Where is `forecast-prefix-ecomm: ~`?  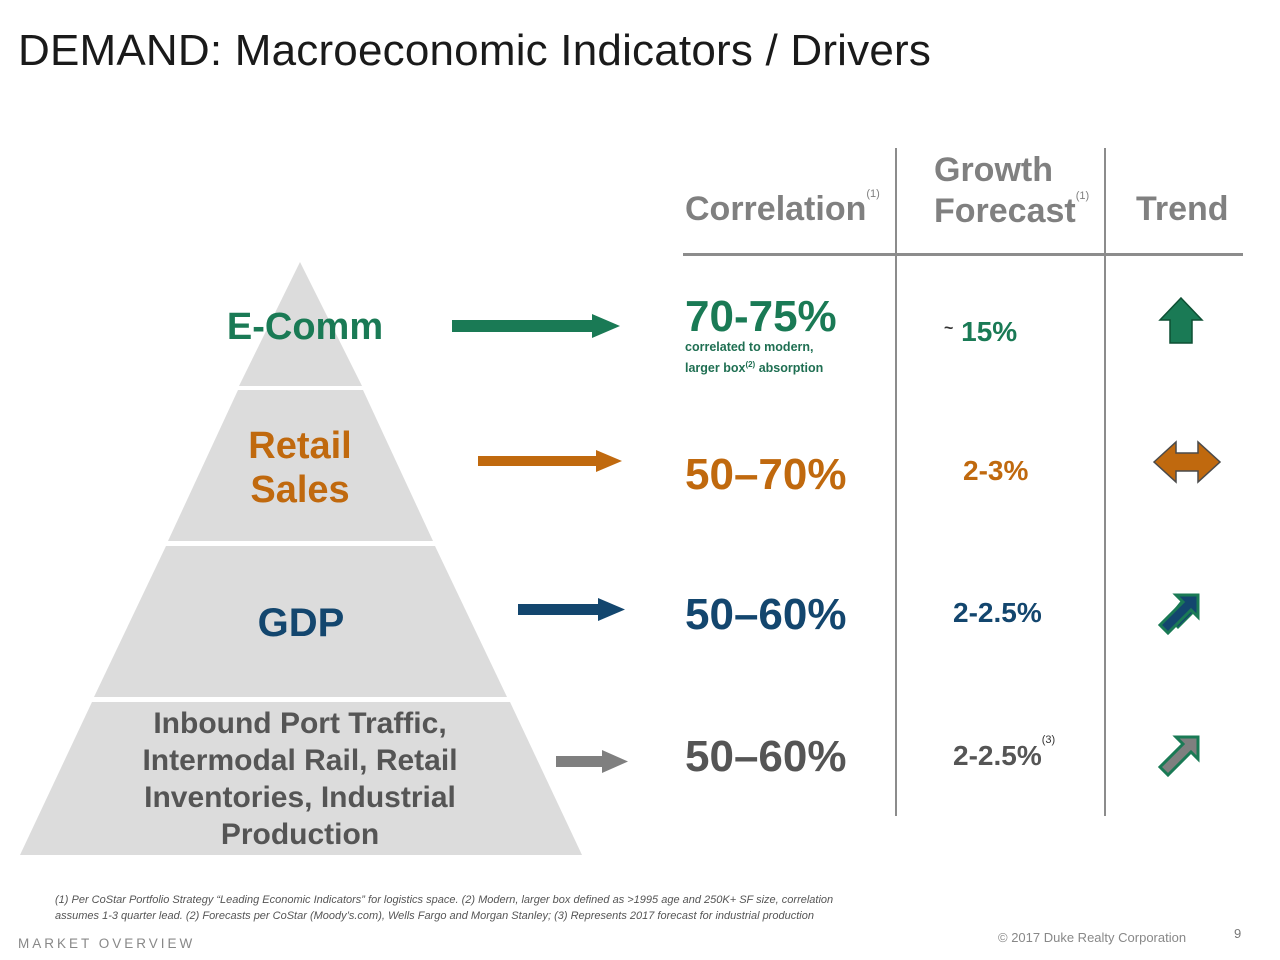
forecast-prefix-ecomm: ~ is located at coordinates (949, 328).